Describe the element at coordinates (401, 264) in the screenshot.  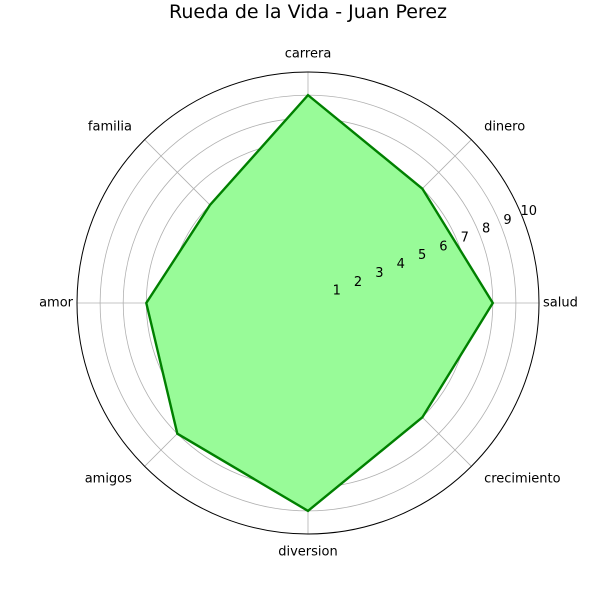
I see `r-tick-label: 4` at that location.